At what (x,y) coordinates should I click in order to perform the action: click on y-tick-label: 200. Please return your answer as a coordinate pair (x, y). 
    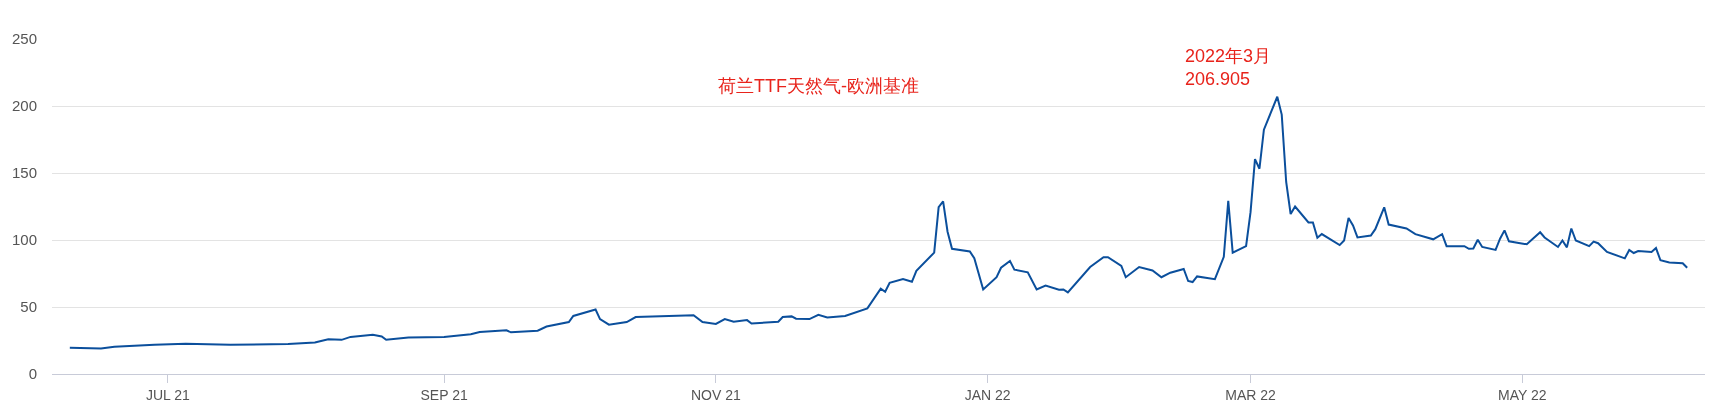
    Looking at the image, I should click on (24, 106).